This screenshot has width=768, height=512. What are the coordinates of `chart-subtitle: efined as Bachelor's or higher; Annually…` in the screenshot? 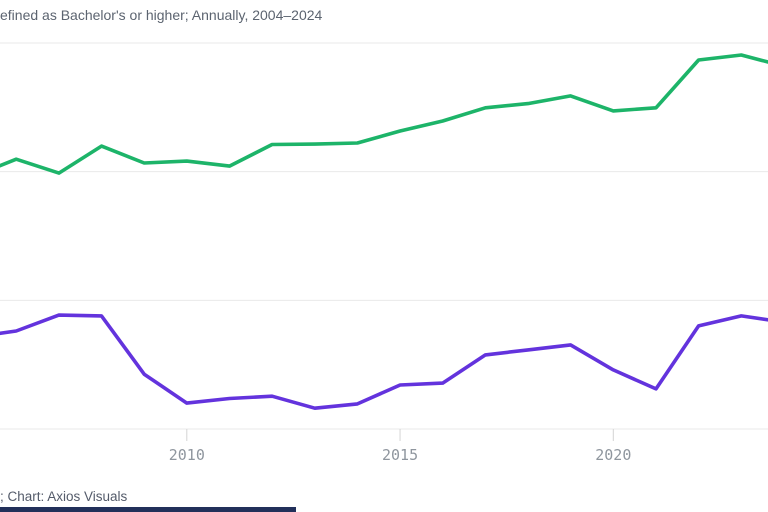 It's located at (161, 15).